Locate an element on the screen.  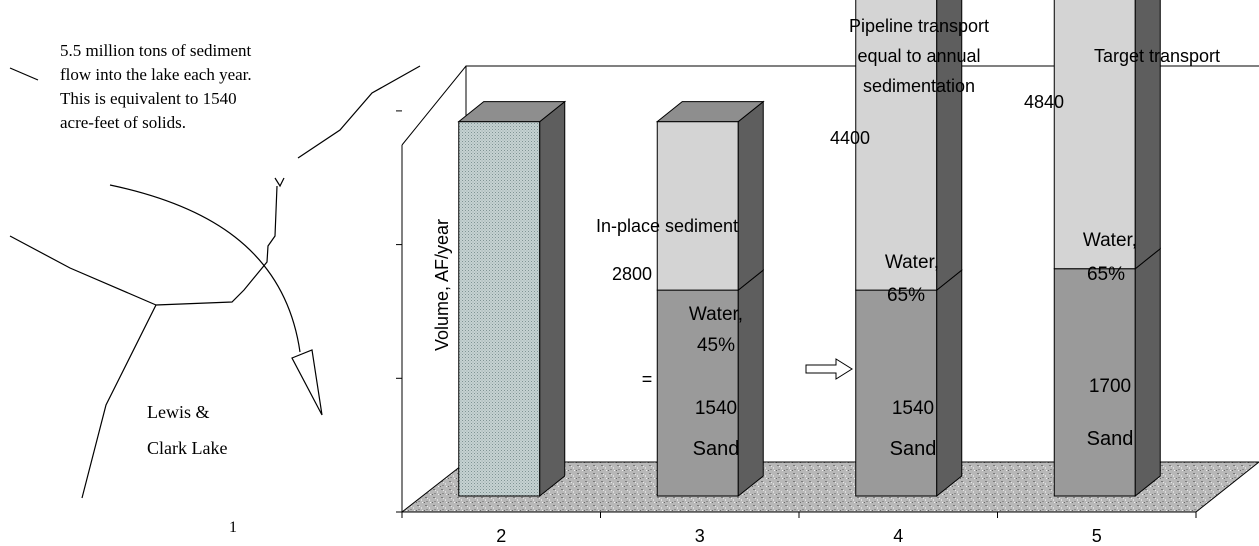
lake-label: Lewis & Clark Lake is located at coordinates (187, 430).